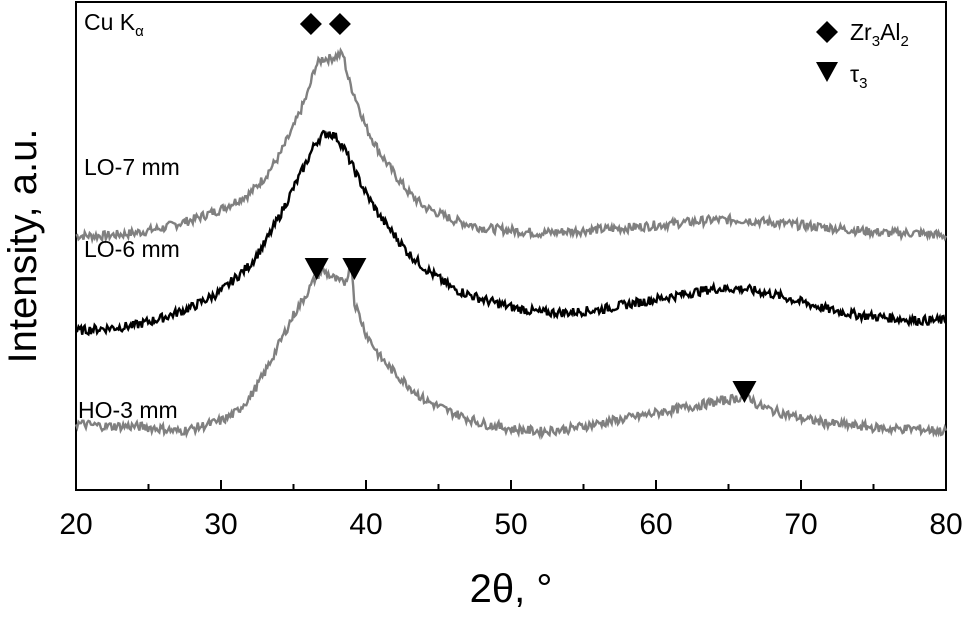  I want to click on x-ticks: 20 30 40 50 60 70 80, so click(511, 510).